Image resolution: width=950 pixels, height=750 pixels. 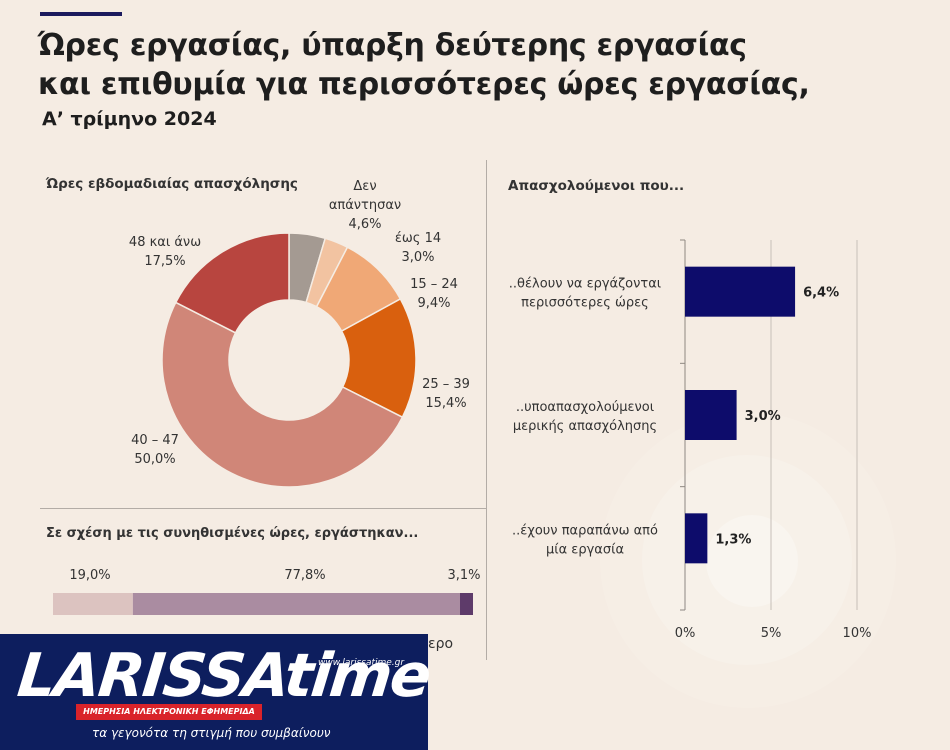 What do you see at coordinates (585, 426) in the screenshot?
I see `hbar-category-label: μερικής απασχόλησης` at bounding box center [585, 426].